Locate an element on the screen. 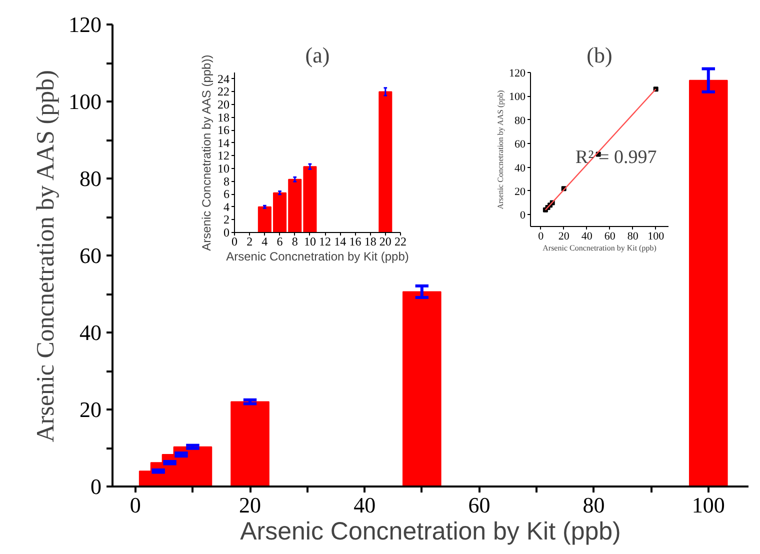  y-tick-label: 14 is located at coordinates (224, 143).